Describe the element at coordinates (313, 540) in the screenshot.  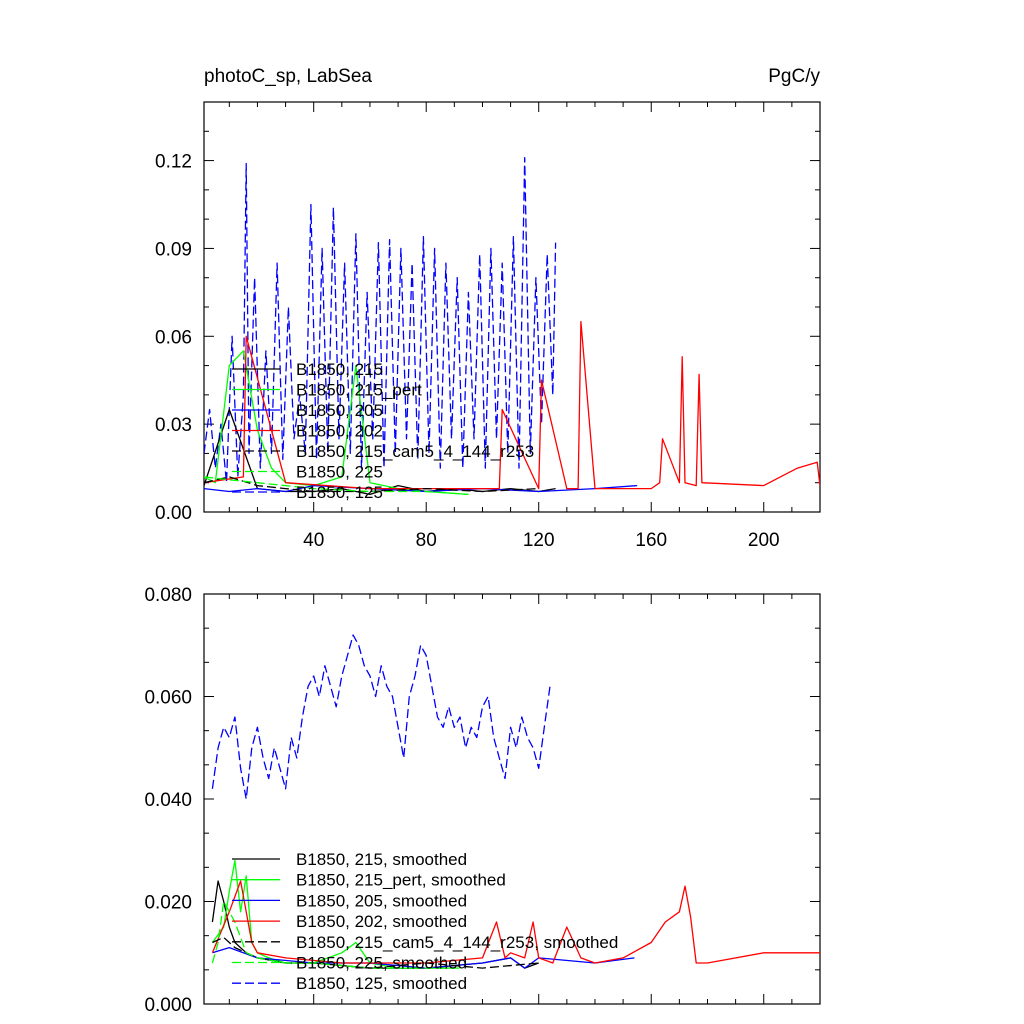
I see `x-tick-label-0-0: 40` at that location.